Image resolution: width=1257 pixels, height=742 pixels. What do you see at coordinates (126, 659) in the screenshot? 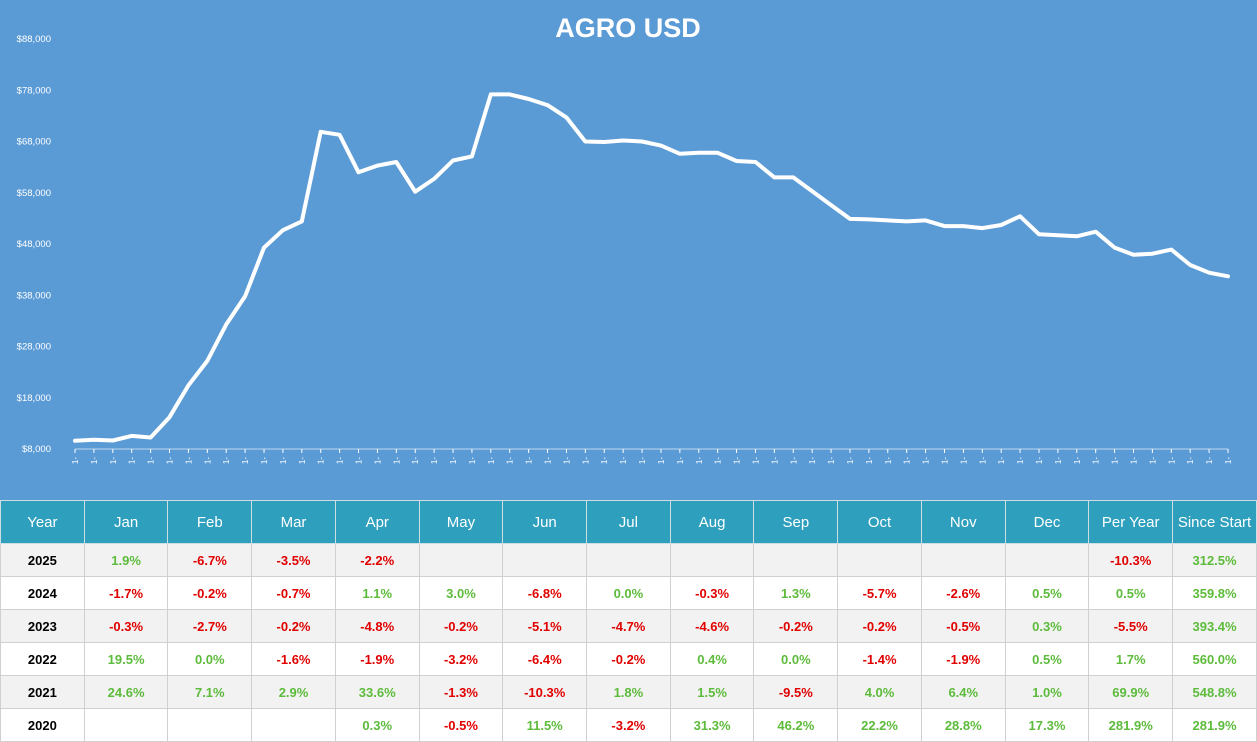
I see `return-cell: 19.5%` at bounding box center [126, 659].